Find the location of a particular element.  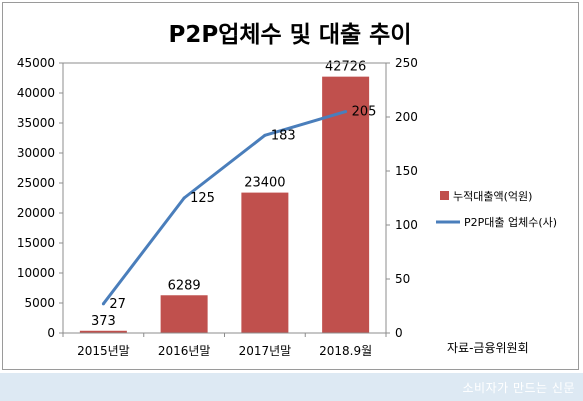

footer-text: 소비자가 만드는 신문 is located at coordinates (518, 388).